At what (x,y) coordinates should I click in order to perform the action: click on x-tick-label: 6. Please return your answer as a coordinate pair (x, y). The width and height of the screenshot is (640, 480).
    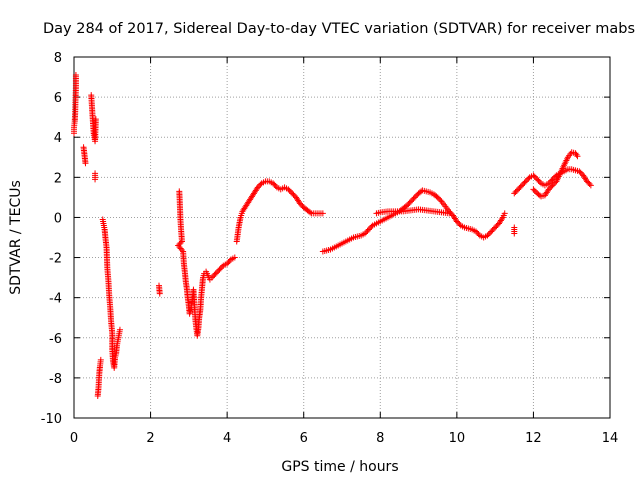
    Looking at the image, I should click on (304, 438).